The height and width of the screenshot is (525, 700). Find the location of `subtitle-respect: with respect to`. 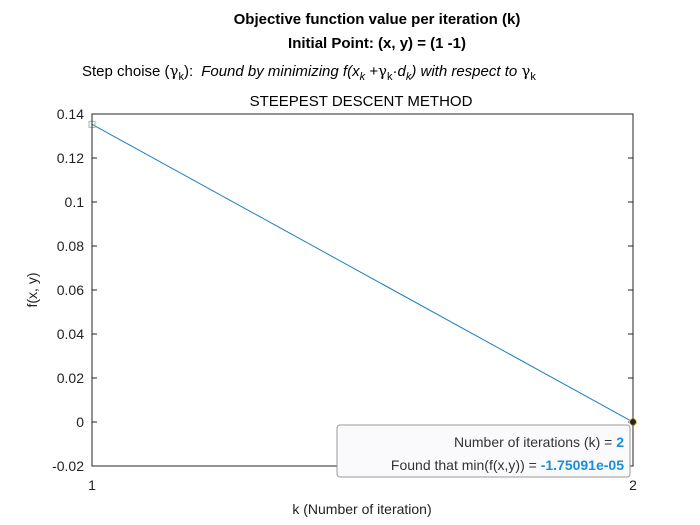

subtitle-respect: with respect to is located at coordinates (468, 71).